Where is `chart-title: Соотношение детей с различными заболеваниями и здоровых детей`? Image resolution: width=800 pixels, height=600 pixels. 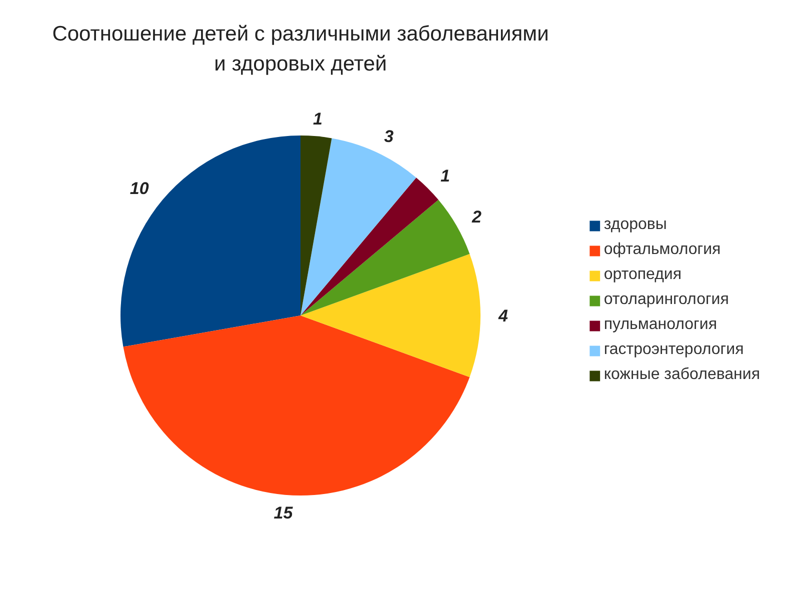 chart-title: Соотношение детей с различными заболеваниями и здоровых детей is located at coordinates (300, 49).